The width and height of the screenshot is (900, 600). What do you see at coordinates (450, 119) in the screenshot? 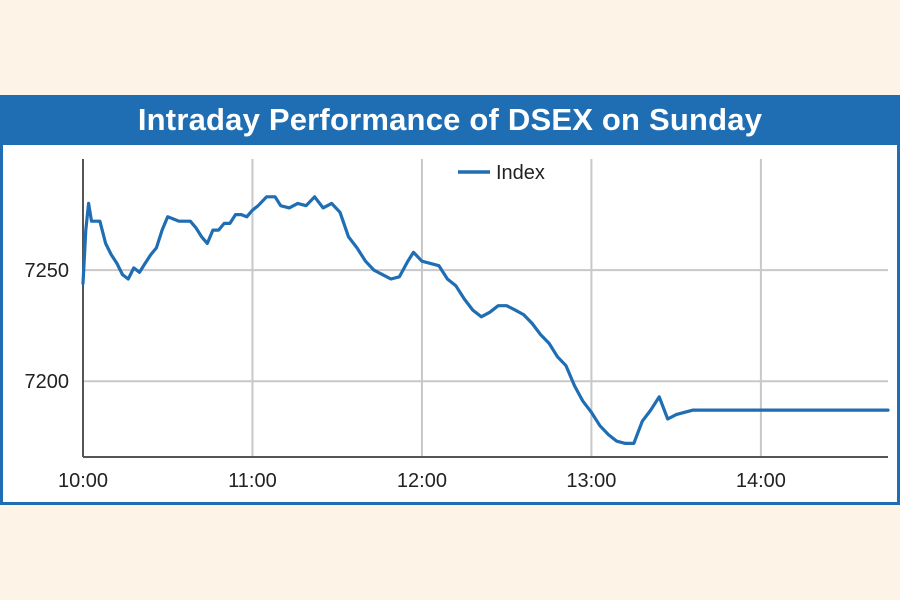
I see `chart-title: Intraday Performance of DSEX on Sunday` at bounding box center [450, 119].